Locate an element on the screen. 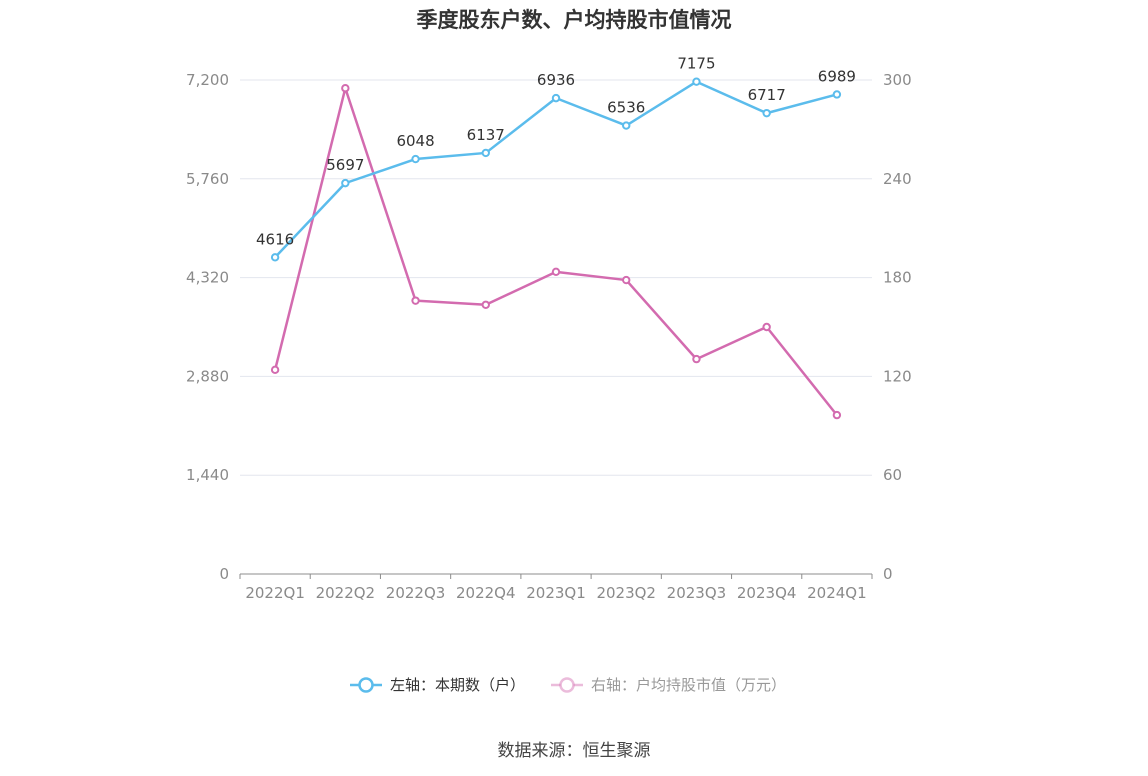 This screenshot has height=776, width=1148. x-tick-label: 2023Q1 is located at coordinates (556, 593).